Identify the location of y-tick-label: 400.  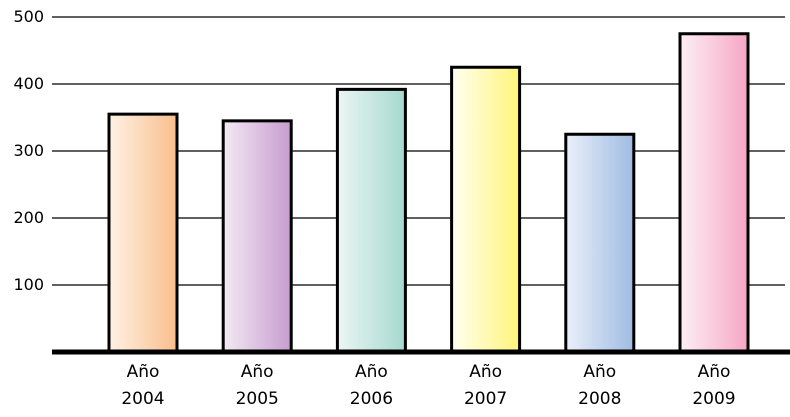
(28, 83).